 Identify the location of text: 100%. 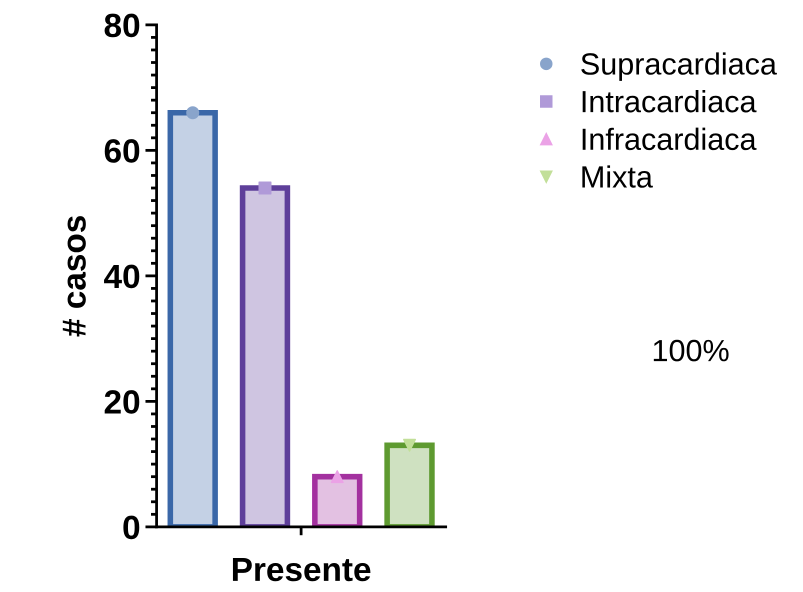
(691, 351).